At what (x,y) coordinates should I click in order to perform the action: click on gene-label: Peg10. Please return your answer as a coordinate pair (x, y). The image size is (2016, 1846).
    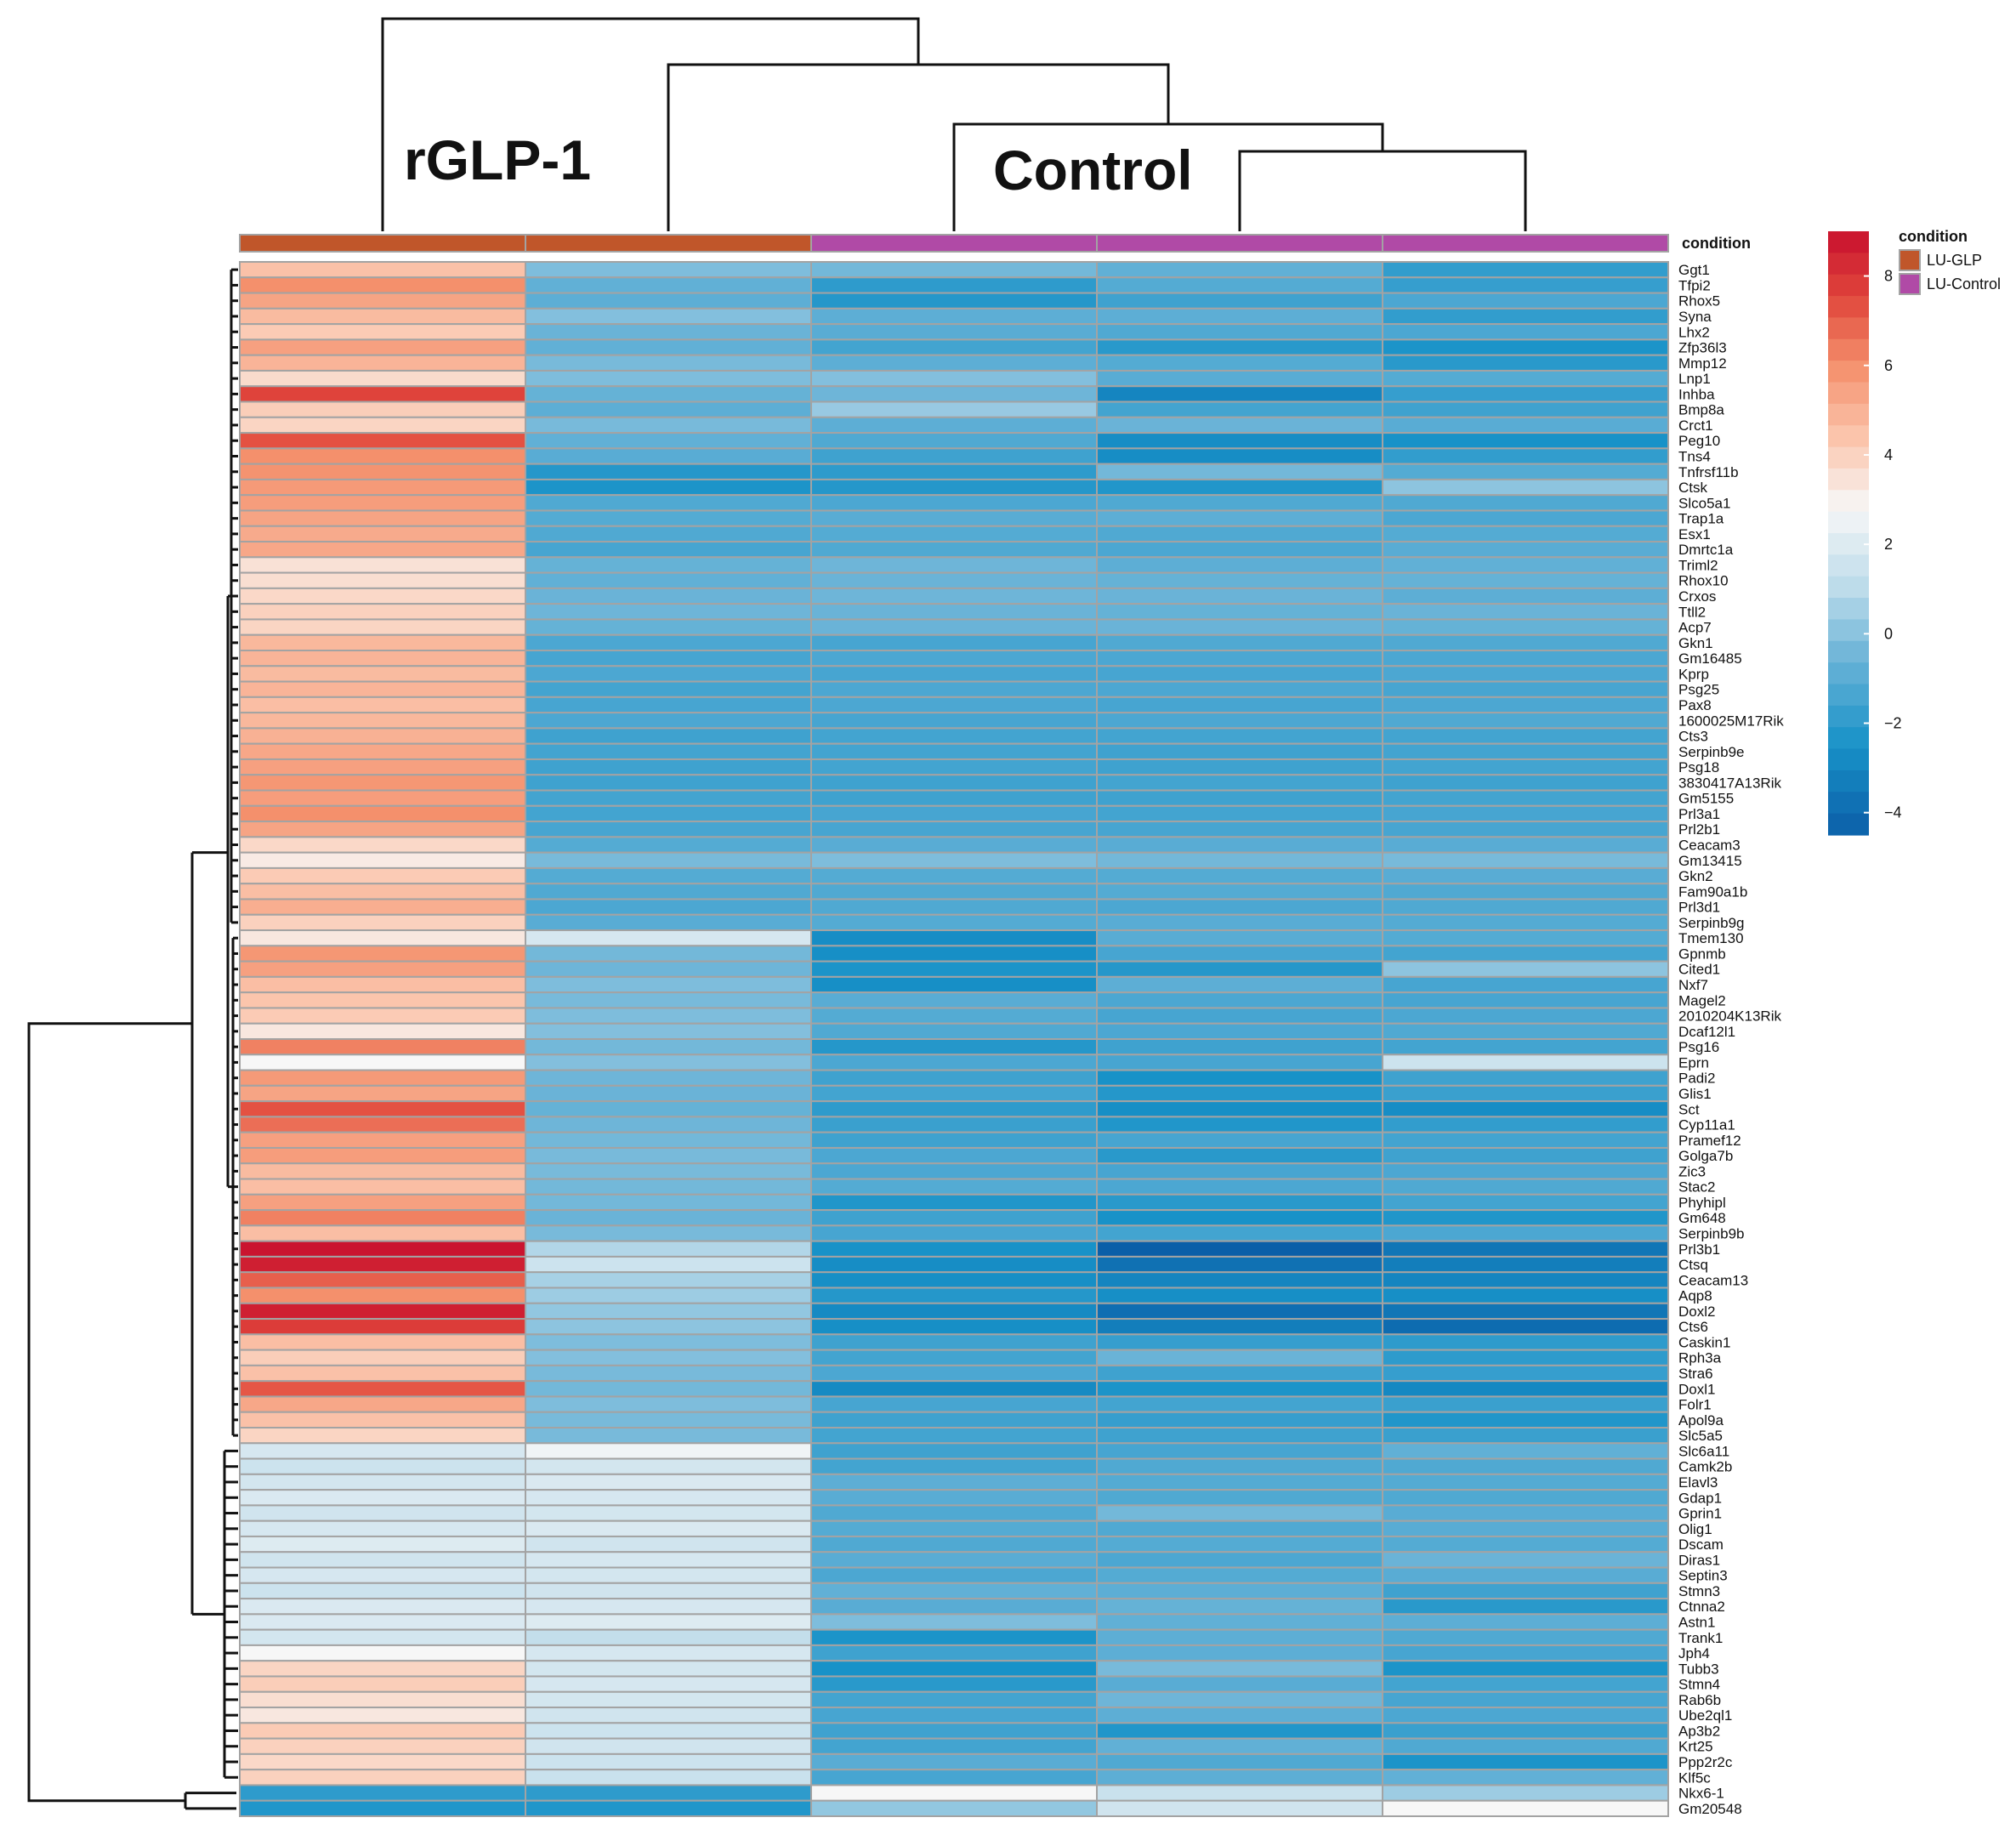
    Looking at the image, I should click on (1699, 441).